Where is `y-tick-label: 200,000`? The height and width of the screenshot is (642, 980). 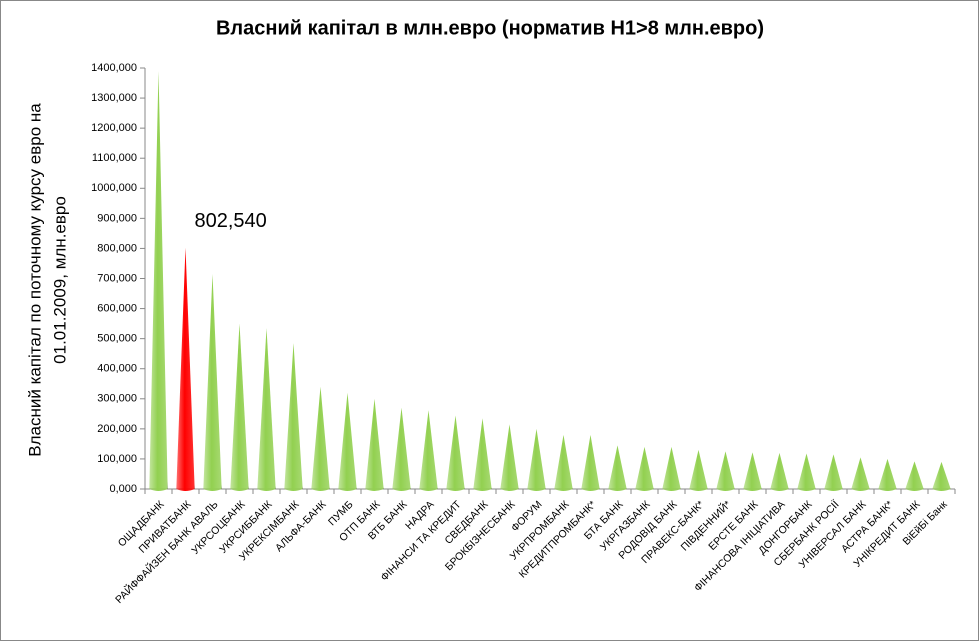
y-tick-label: 200,000 is located at coordinates (117, 429).